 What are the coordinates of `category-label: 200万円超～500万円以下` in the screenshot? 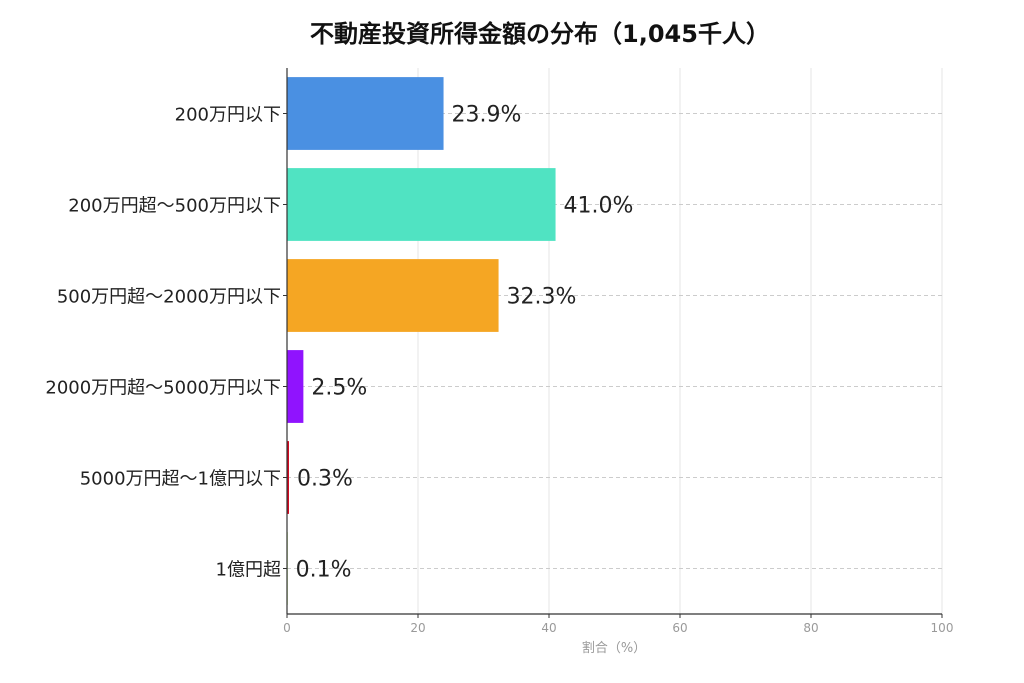 It's located at (174, 206).